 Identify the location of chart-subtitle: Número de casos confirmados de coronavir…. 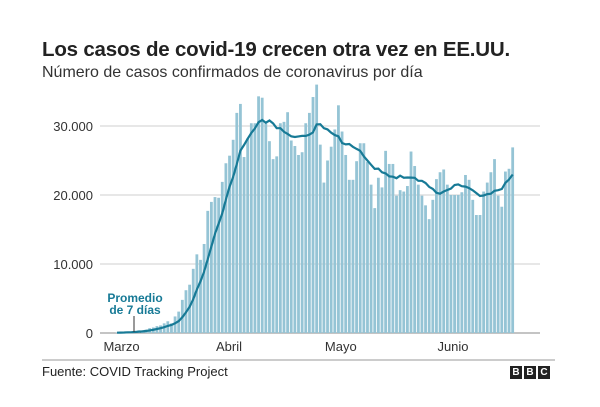
(232, 72).